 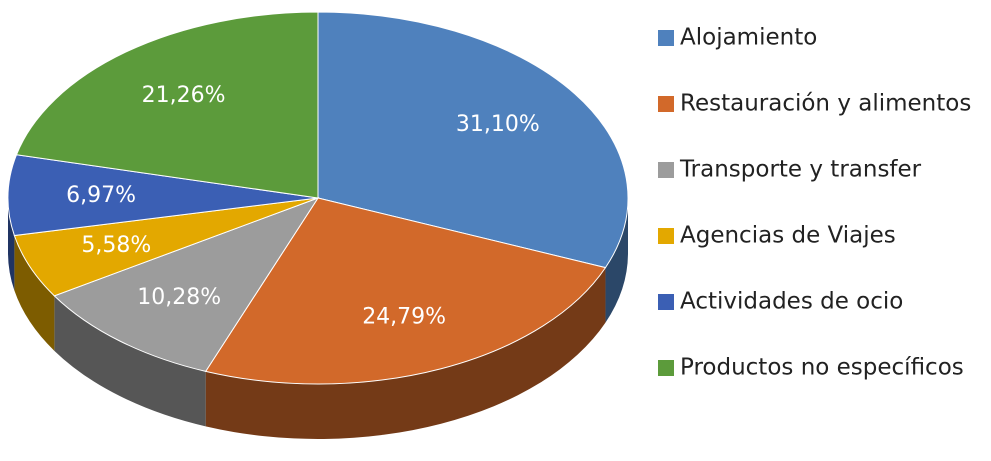 What do you see at coordinates (788, 236) in the screenshot?
I see `legend-label: Agencias de Viajes` at bounding box center [788, 236].